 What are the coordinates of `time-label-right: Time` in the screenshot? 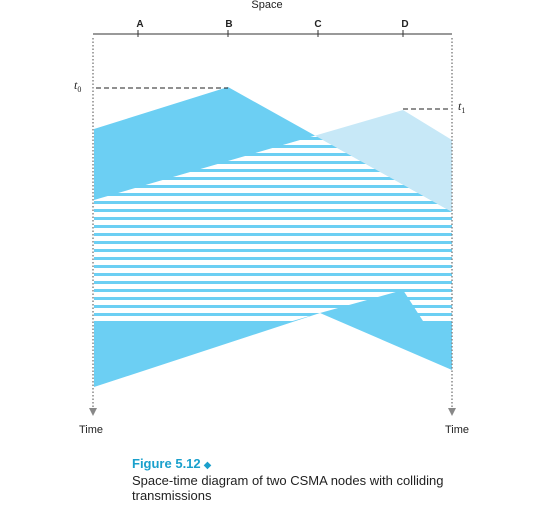 It's located at (457, 430).